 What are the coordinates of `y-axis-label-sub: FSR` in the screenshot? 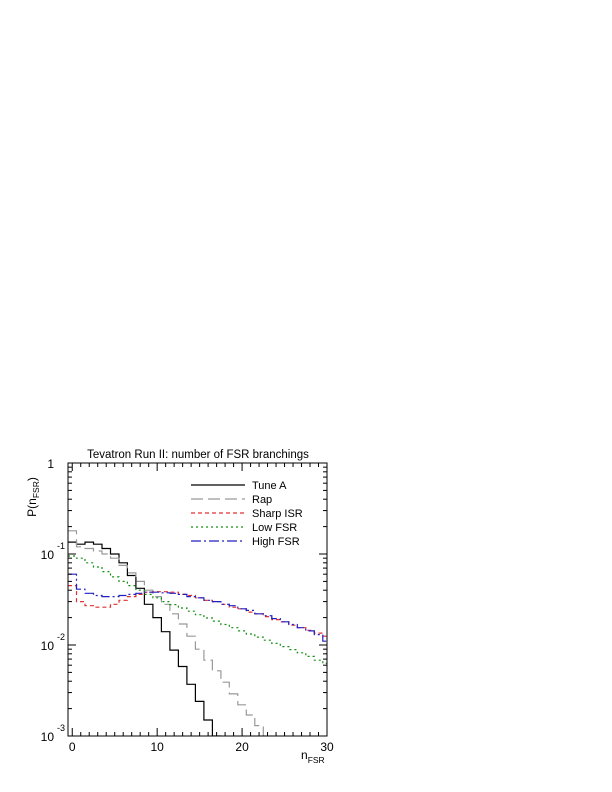 It's located at (36, 489).